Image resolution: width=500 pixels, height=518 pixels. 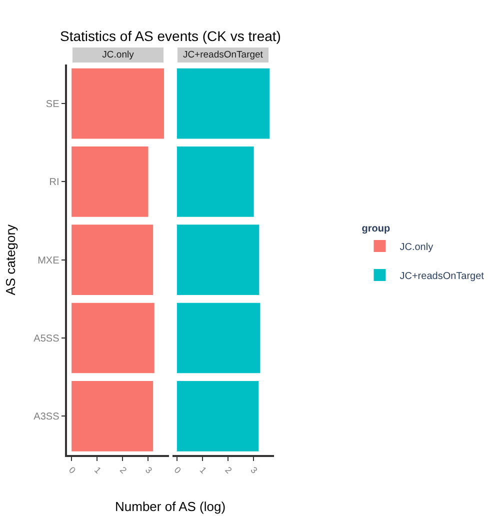 What do you see at coordinates (118, 55) in the screenshot?
I see `chart-subtitle: JC.only` at bounding box center [118, 55].